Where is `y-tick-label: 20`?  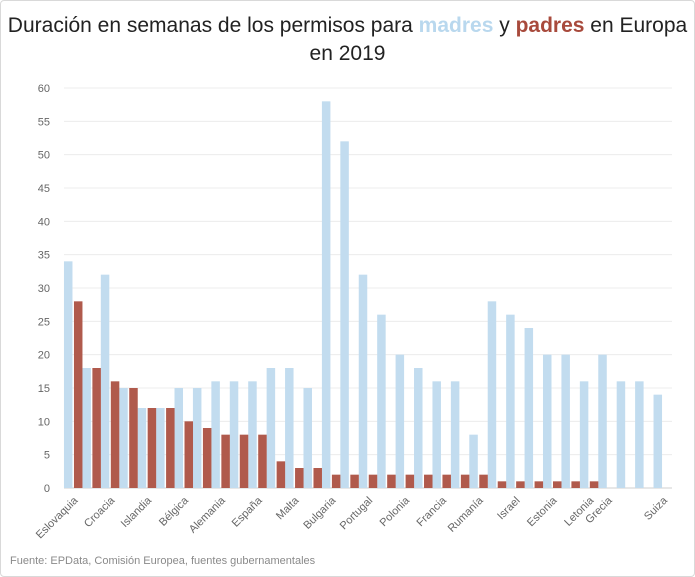
y-tick-label: 20 is located at coordinates (44, 356).